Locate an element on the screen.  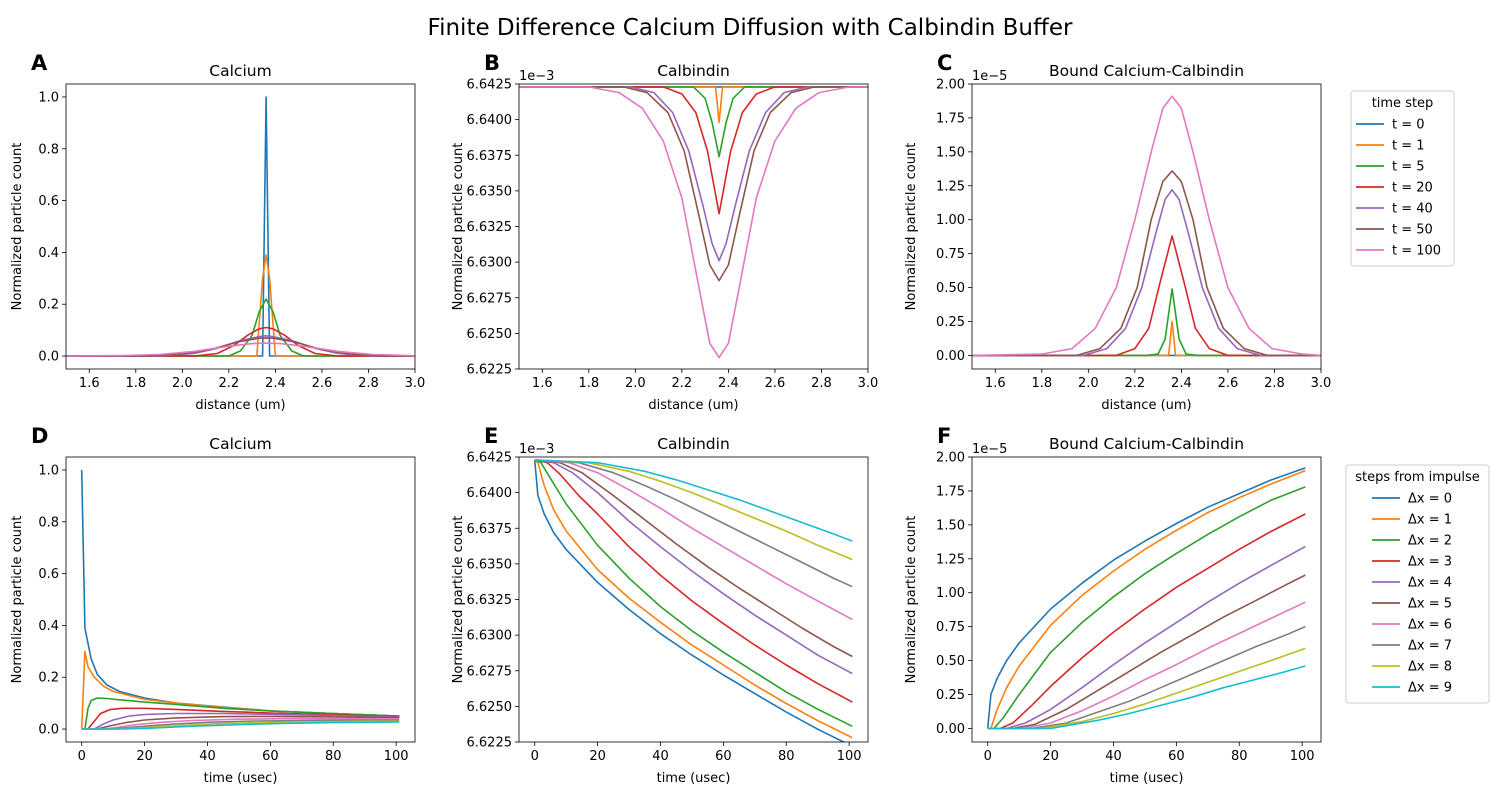
plot-frame is located at coordinates (1146, 599).